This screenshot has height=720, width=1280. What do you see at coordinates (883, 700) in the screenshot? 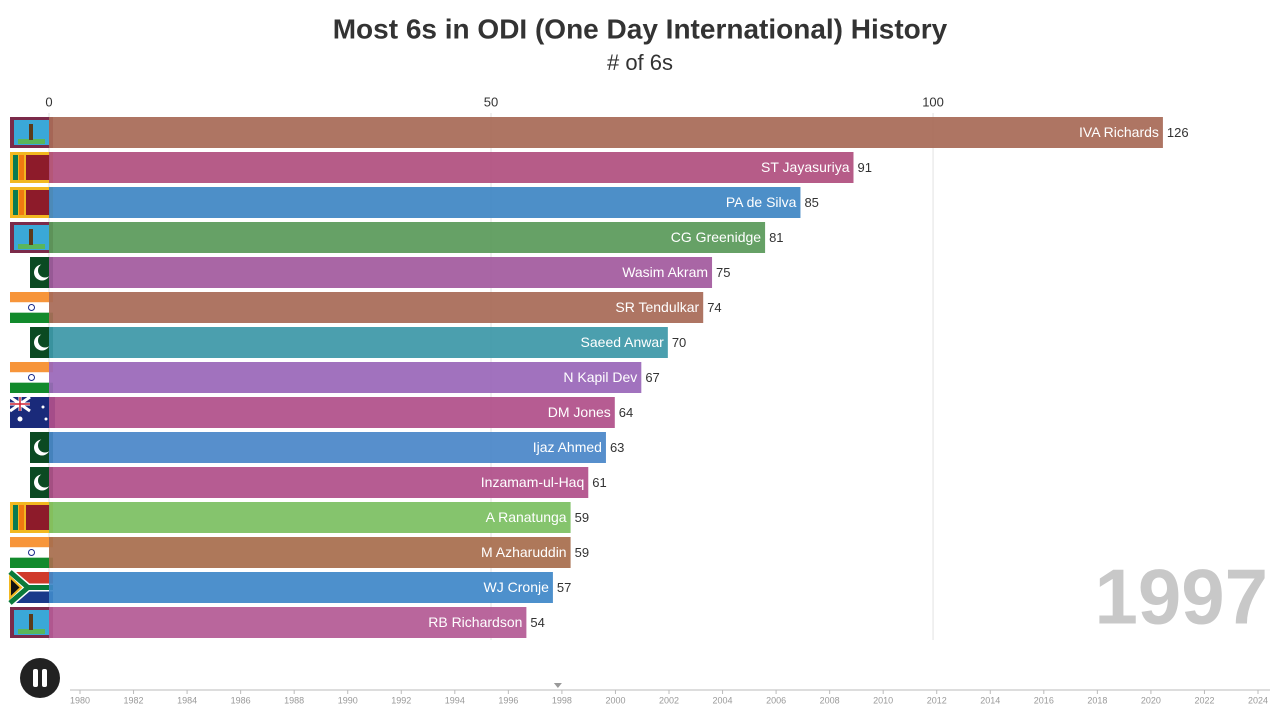
I see `timeline-tick-label: 2010` at bounding box center [883, 700].